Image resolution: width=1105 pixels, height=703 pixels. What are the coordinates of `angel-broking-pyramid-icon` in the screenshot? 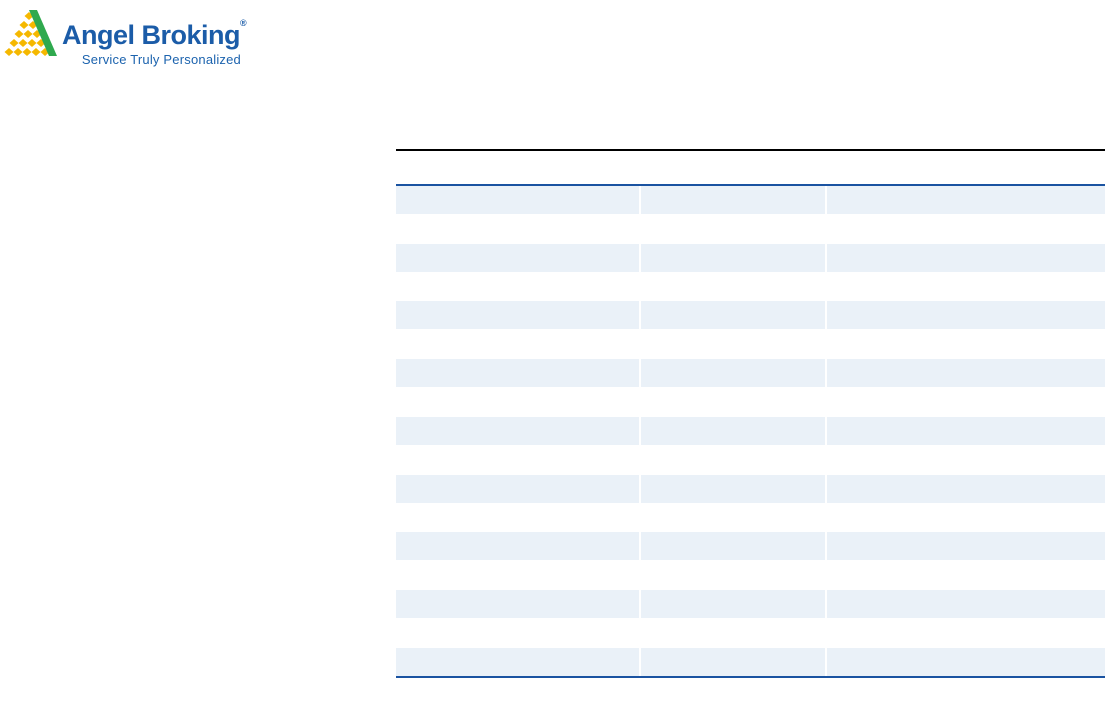 It's located at (30, 33).